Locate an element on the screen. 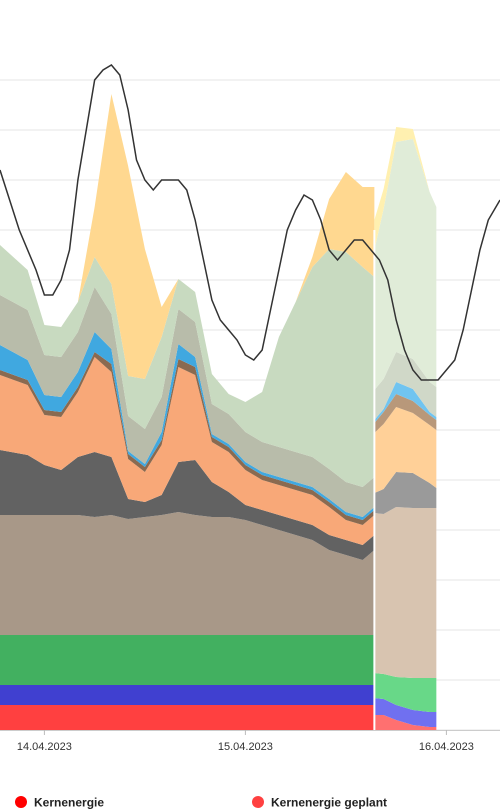  legend-item: Kernenergie geplant is located at coordinates (319, 803).